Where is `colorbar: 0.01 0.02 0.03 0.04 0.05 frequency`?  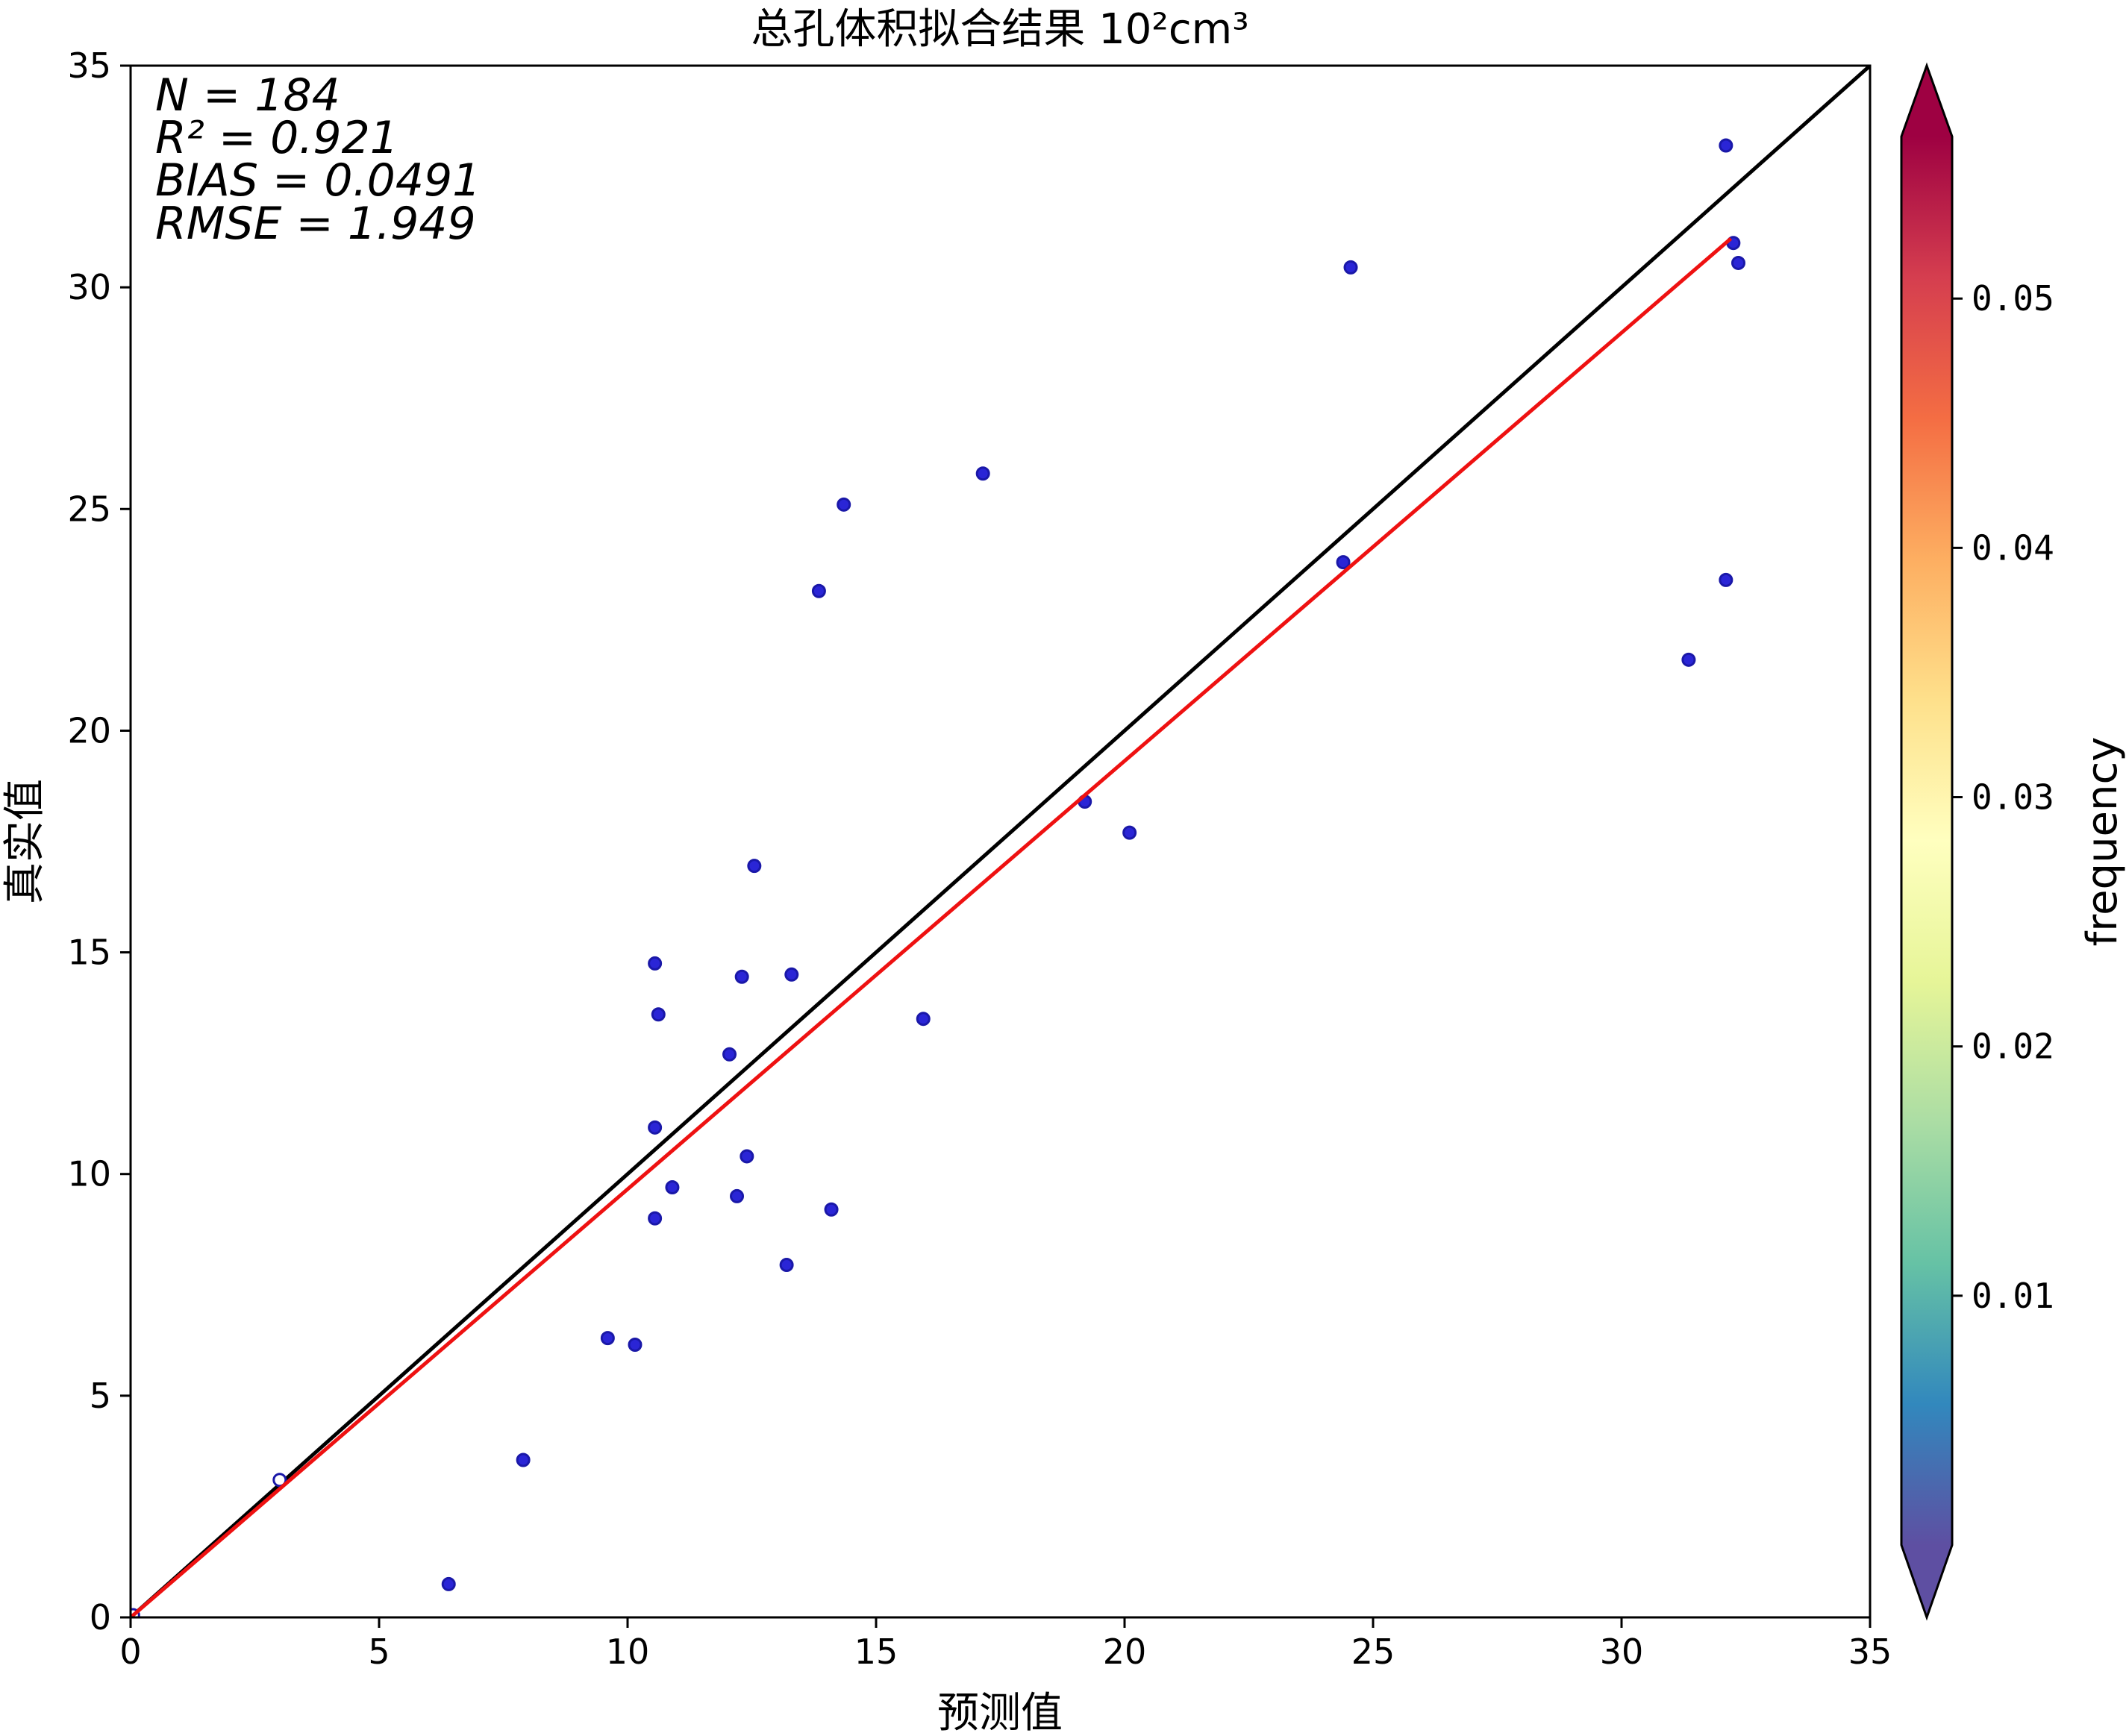 colorbar: 0.01 0.02 0.03 0.04 0.05 frequency is located at coordinates (2013, 842).